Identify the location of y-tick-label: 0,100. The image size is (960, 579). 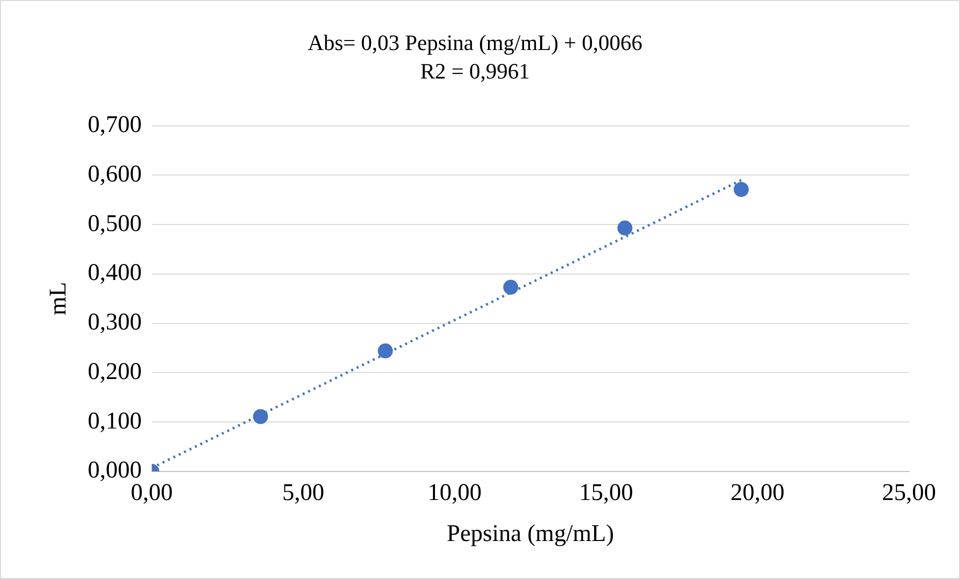
(115, 421).